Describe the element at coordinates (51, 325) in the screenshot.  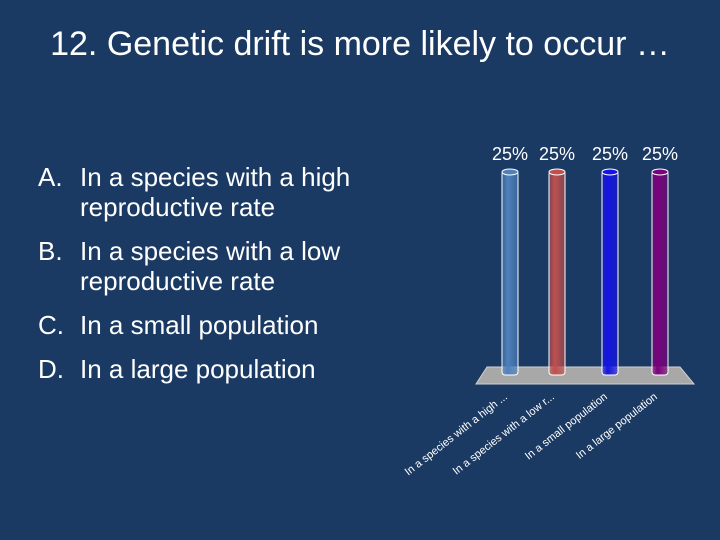
I see `option-letter: C.` at that location.